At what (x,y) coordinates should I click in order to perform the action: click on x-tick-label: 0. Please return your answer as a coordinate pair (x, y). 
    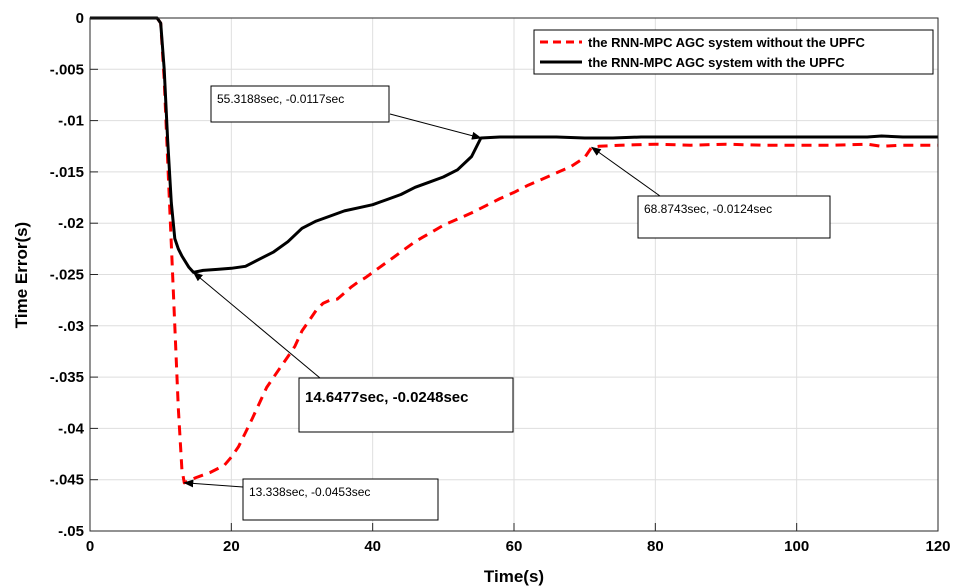
    Looking at the image, I should click on (90, 546).